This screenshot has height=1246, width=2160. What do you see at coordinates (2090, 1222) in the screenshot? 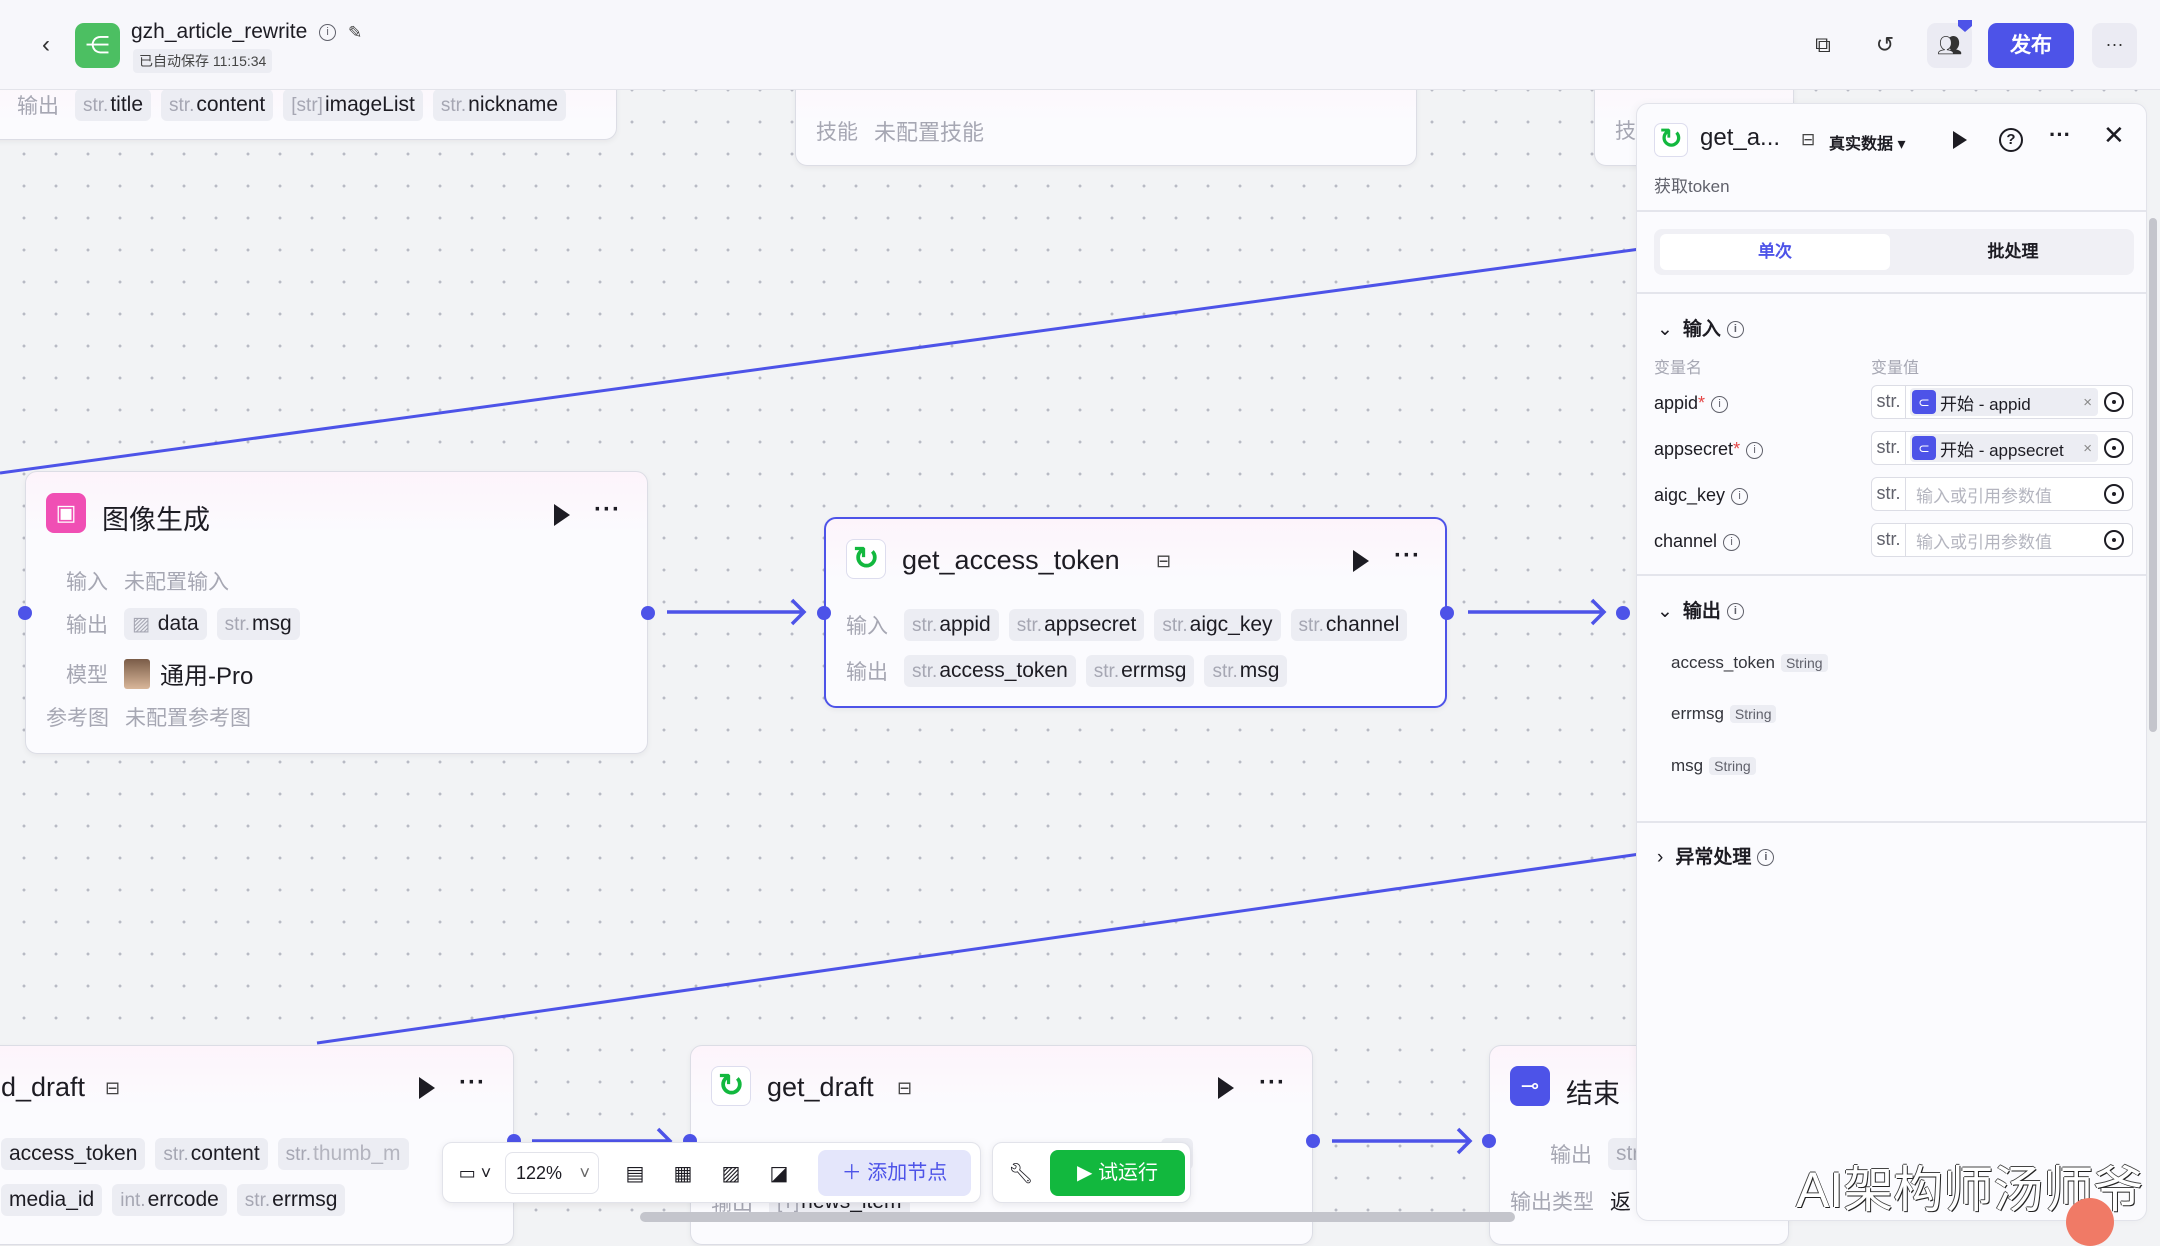
I see `assistant-mascot-icon` at bounding box center [2090, 1222].